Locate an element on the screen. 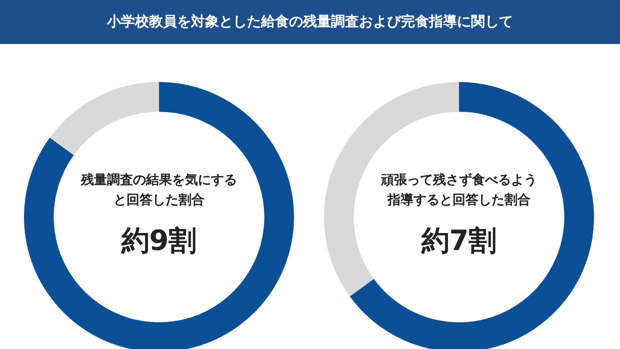  text: 残量調査の結果を気にする is located at coordinates (159, 181).